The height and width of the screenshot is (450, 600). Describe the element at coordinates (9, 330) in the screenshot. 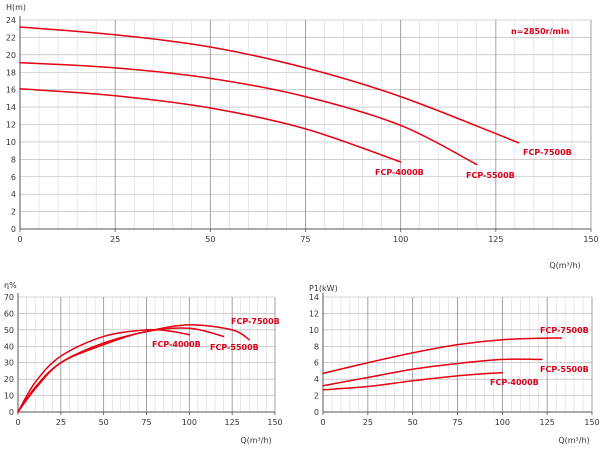

I see `y-tick-label: 50` at that location.